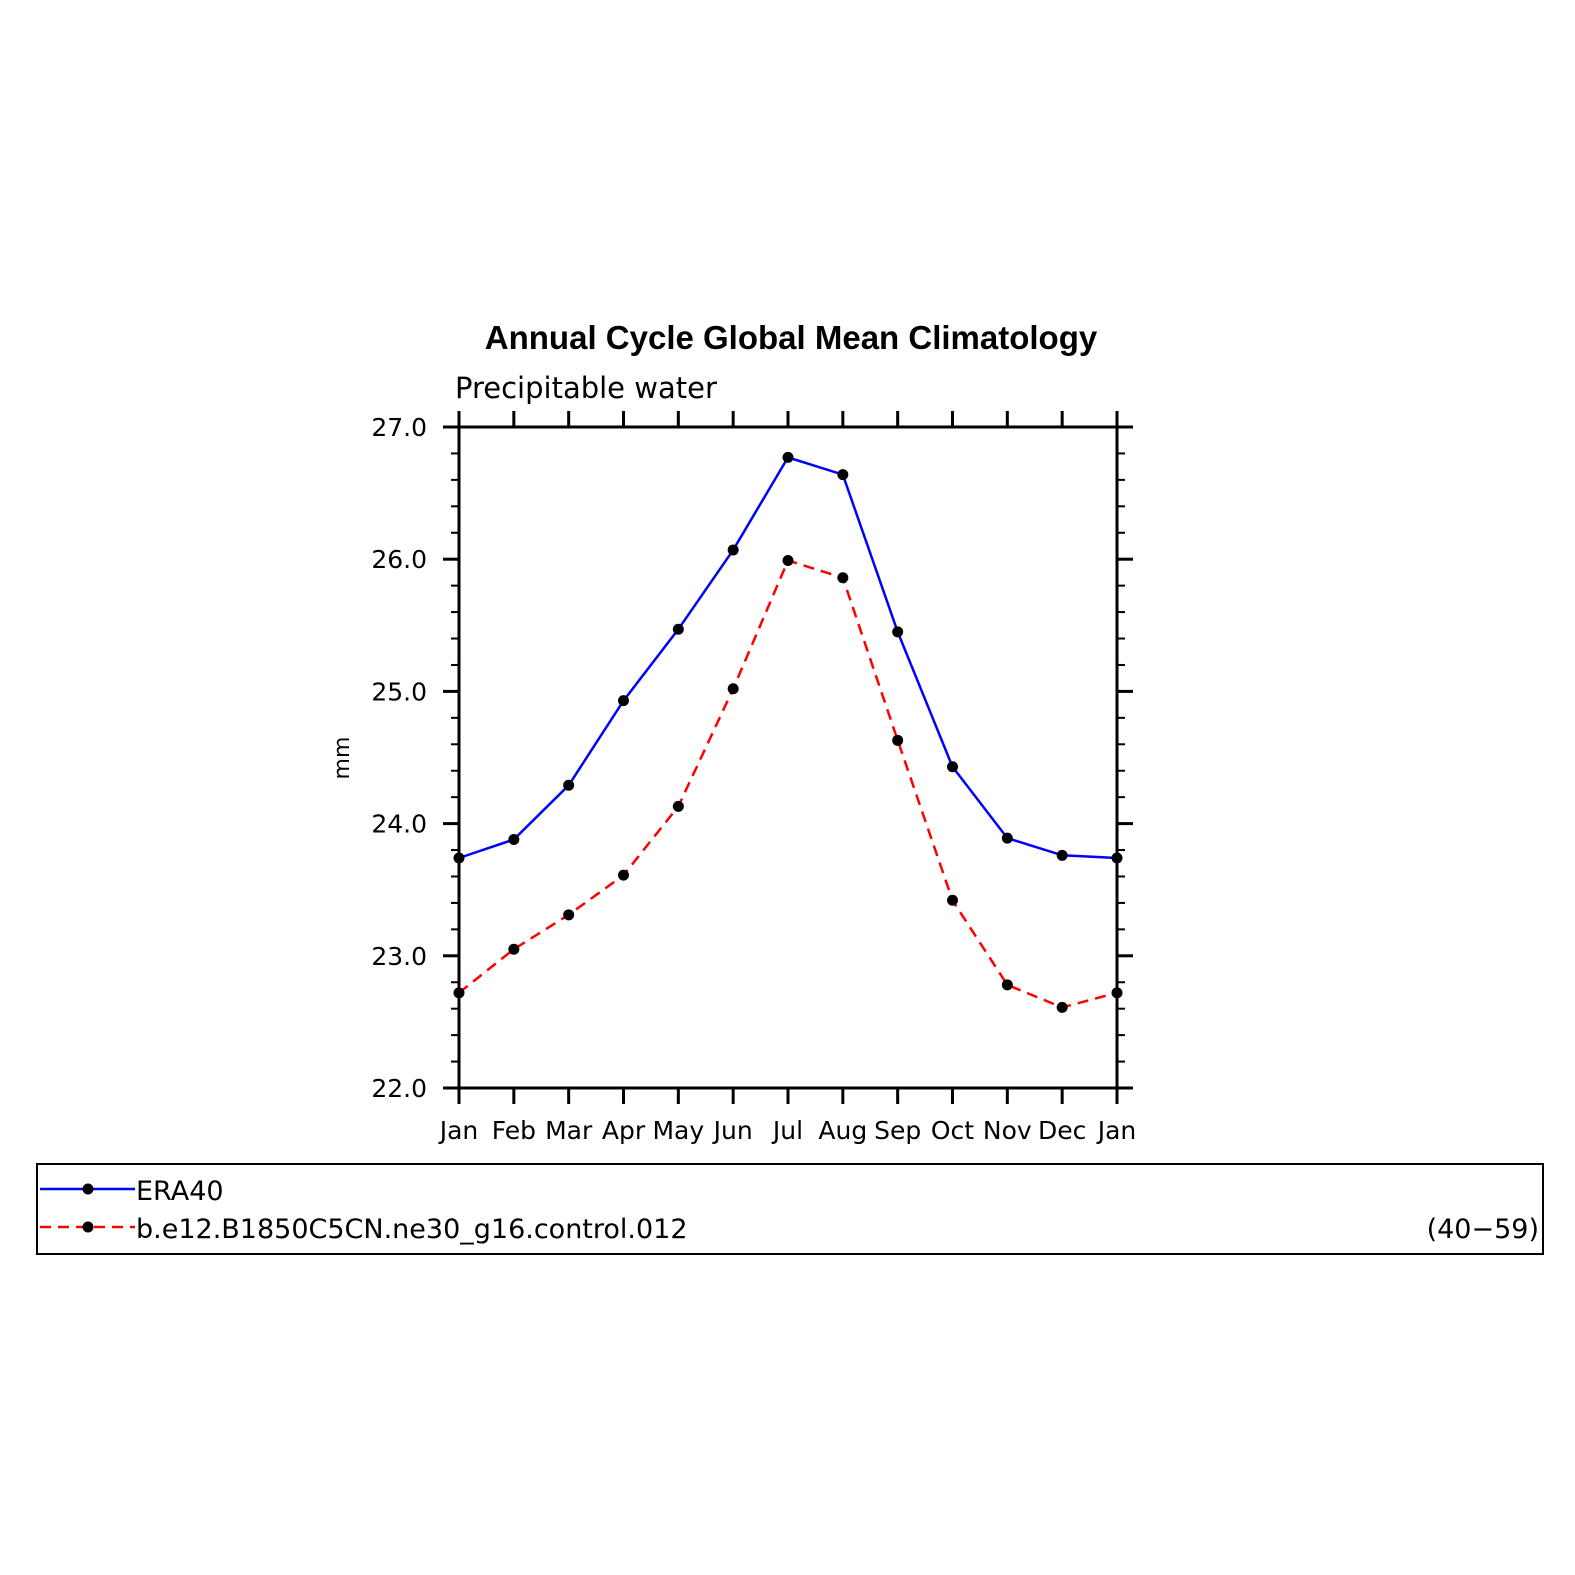  What do you see at coordinates (399, 691) in the screenshot?
I see `y-tick-label: 25.0` at bounding box center [399, 691].